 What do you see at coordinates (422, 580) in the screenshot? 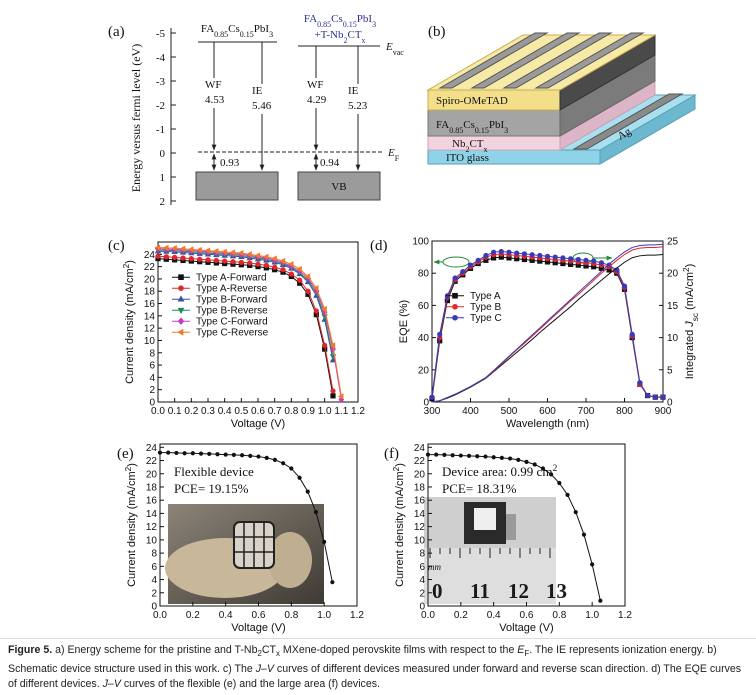
I see `y-tick-label: 4` at bounding box center [422, 580].